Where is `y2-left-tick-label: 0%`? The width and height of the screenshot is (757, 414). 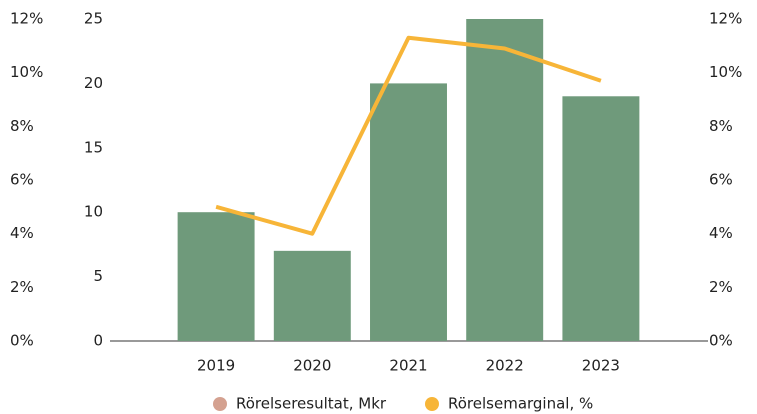
y2-left-tick-label: 0% is located at coordinates (22, 341).